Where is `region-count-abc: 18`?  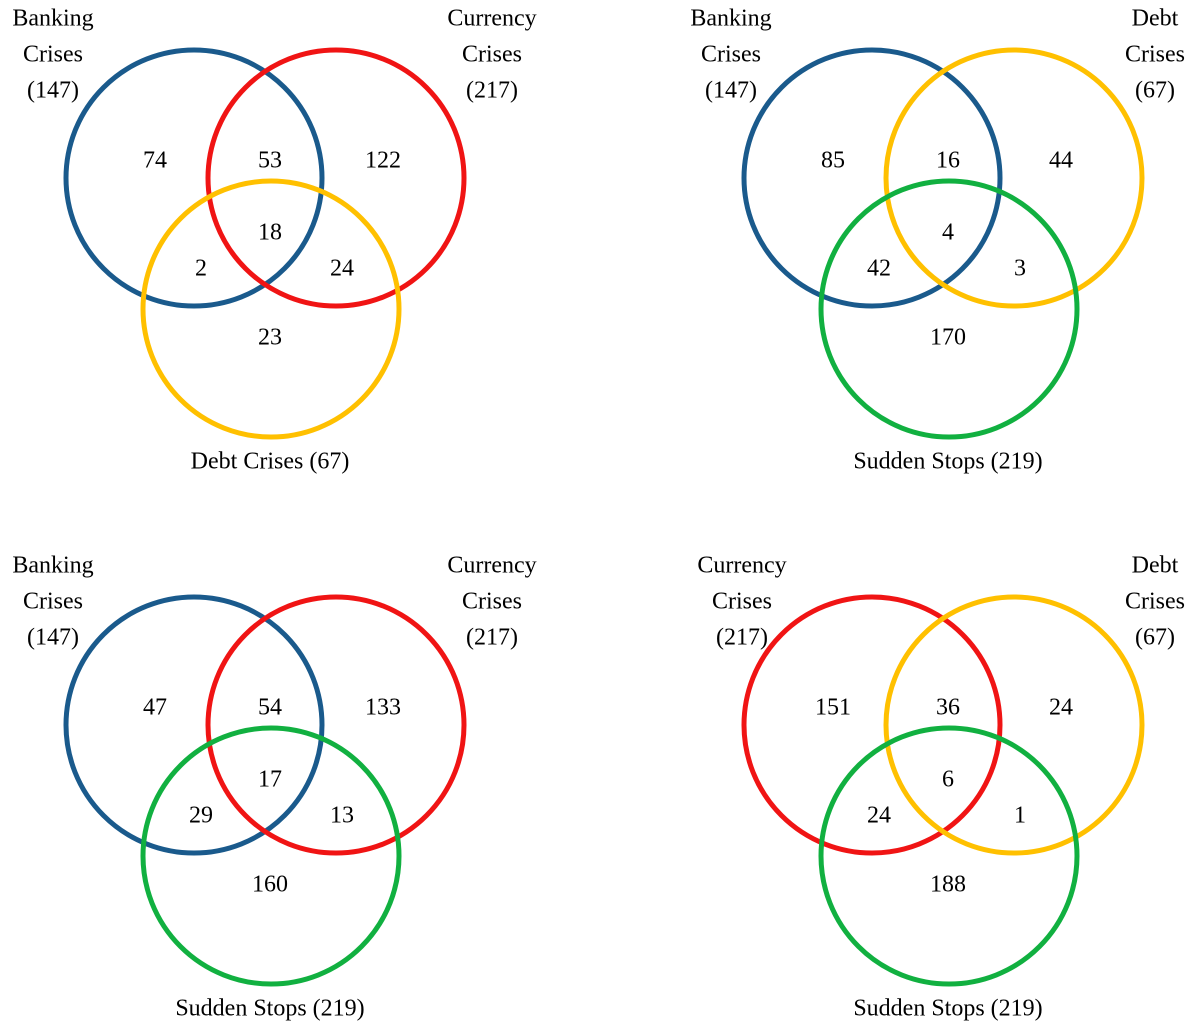 region-count-abc: 18 is located at coordinates (270, 233).